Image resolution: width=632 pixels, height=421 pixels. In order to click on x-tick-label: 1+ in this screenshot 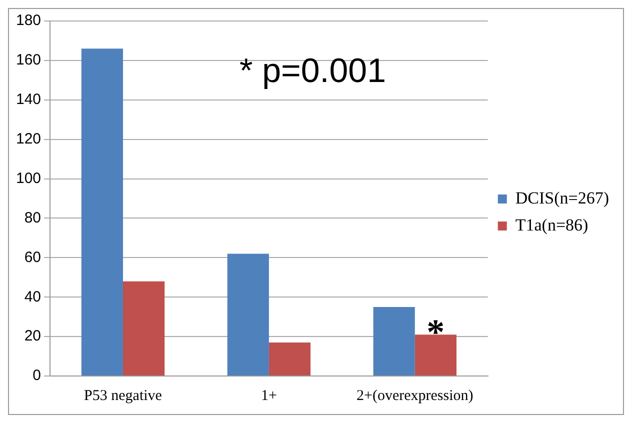, I will do `click(268, 396)`.